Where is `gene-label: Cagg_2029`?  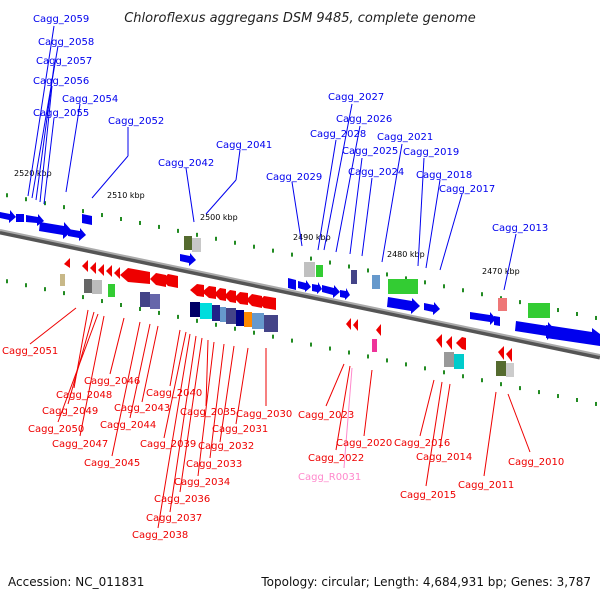 gene-label: Cagg_2029 is located at coordinates (294, 177).